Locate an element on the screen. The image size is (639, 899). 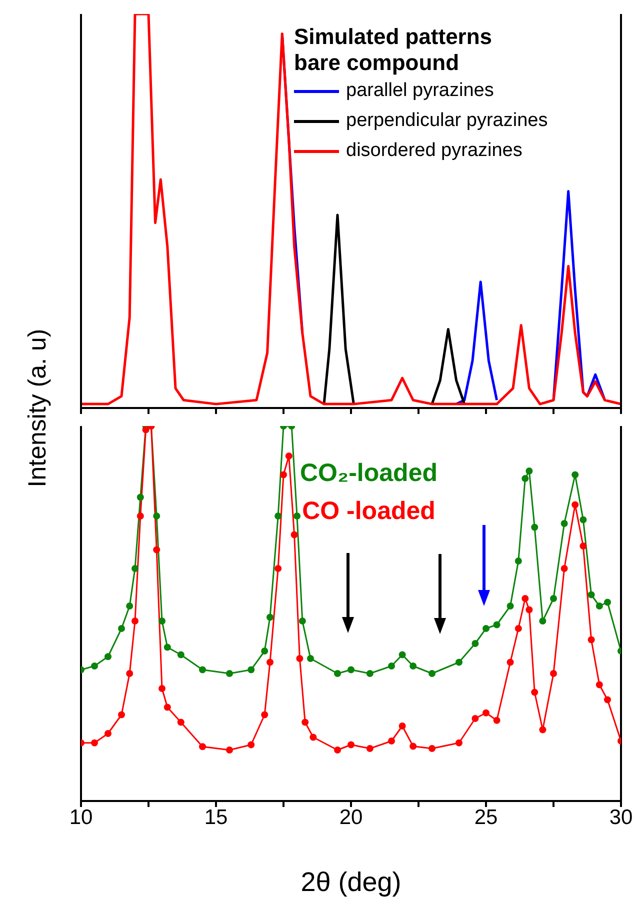
x-tick-label: 10 is located at coordinates (81, 817).